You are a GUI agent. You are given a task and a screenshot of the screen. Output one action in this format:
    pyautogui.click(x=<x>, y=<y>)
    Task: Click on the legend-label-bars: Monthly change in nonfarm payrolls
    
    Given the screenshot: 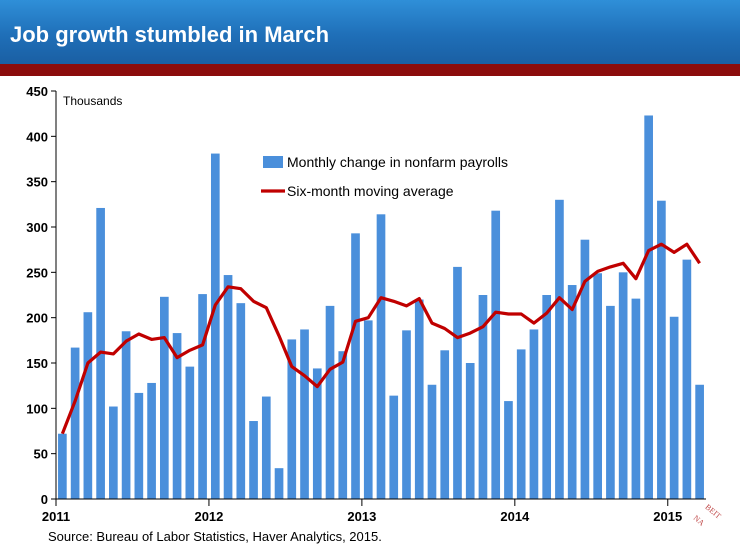 What is the action you would take?
    pyautogui.click(x=397, y=162)
    